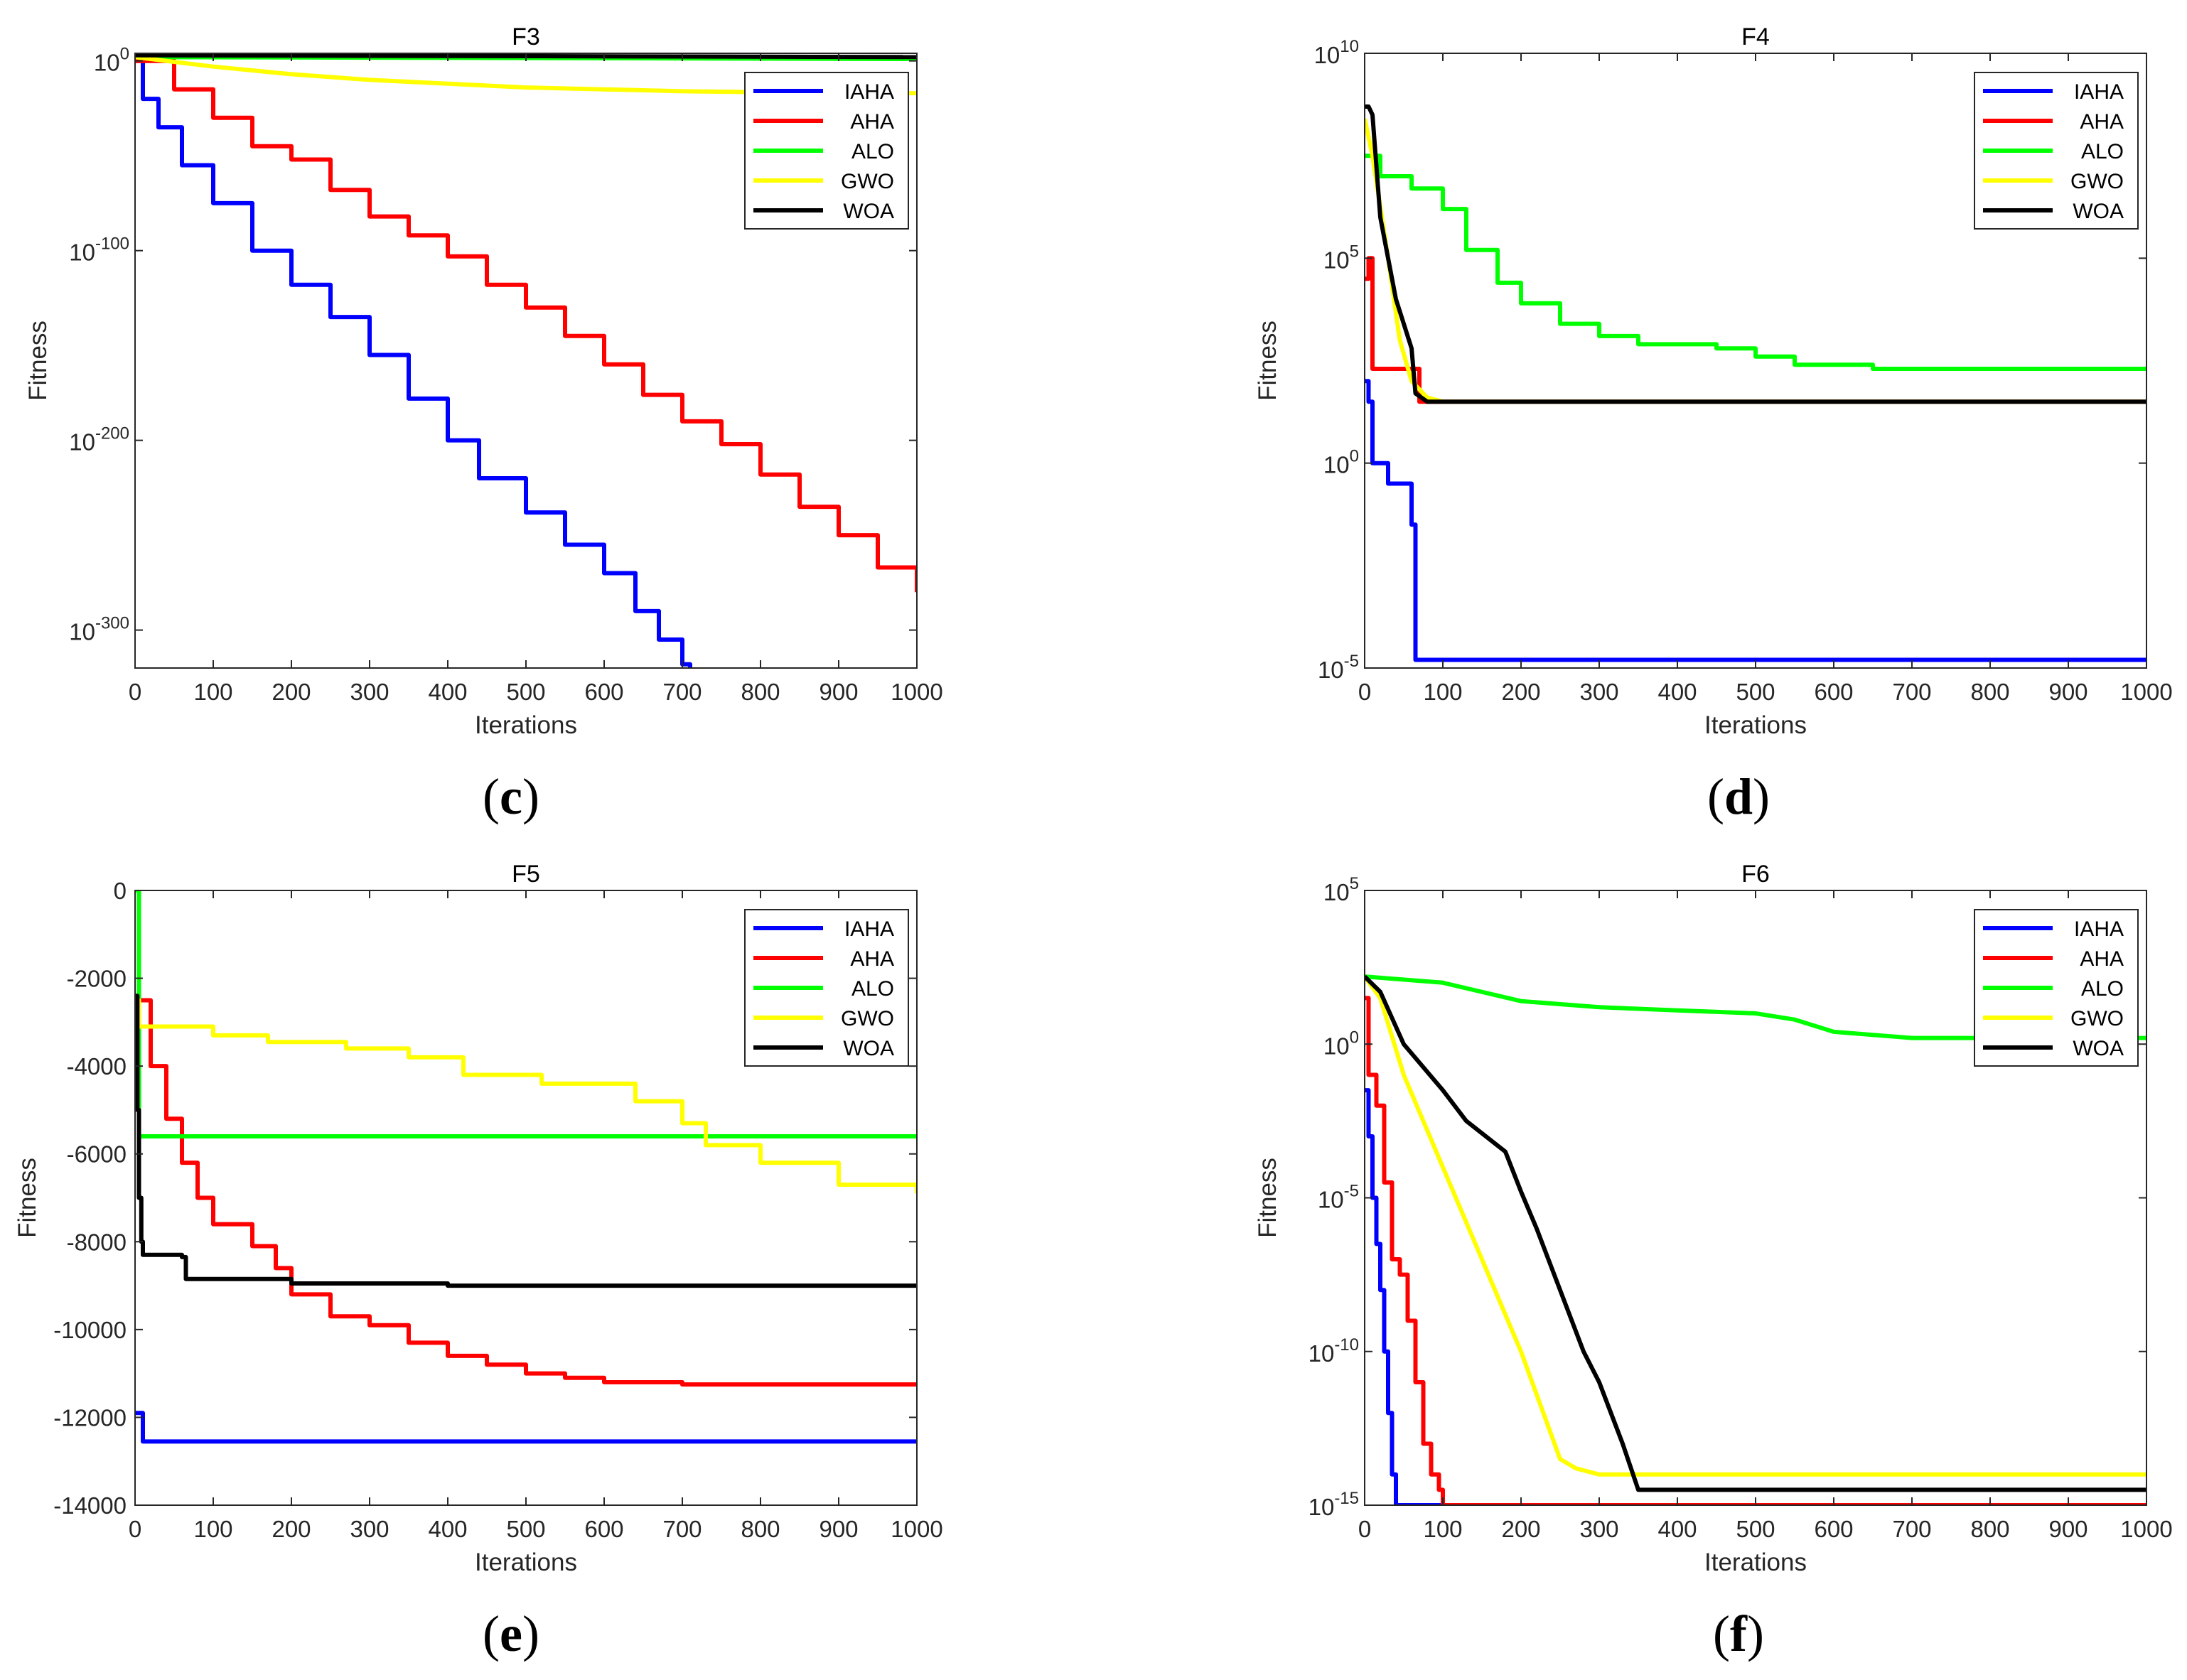 The image size is (2187, 1680). What do you see at coordinates (97, 1155) in the screenshot?
I see `y-tick-label: -6000` at bounding box center [97, 1155].